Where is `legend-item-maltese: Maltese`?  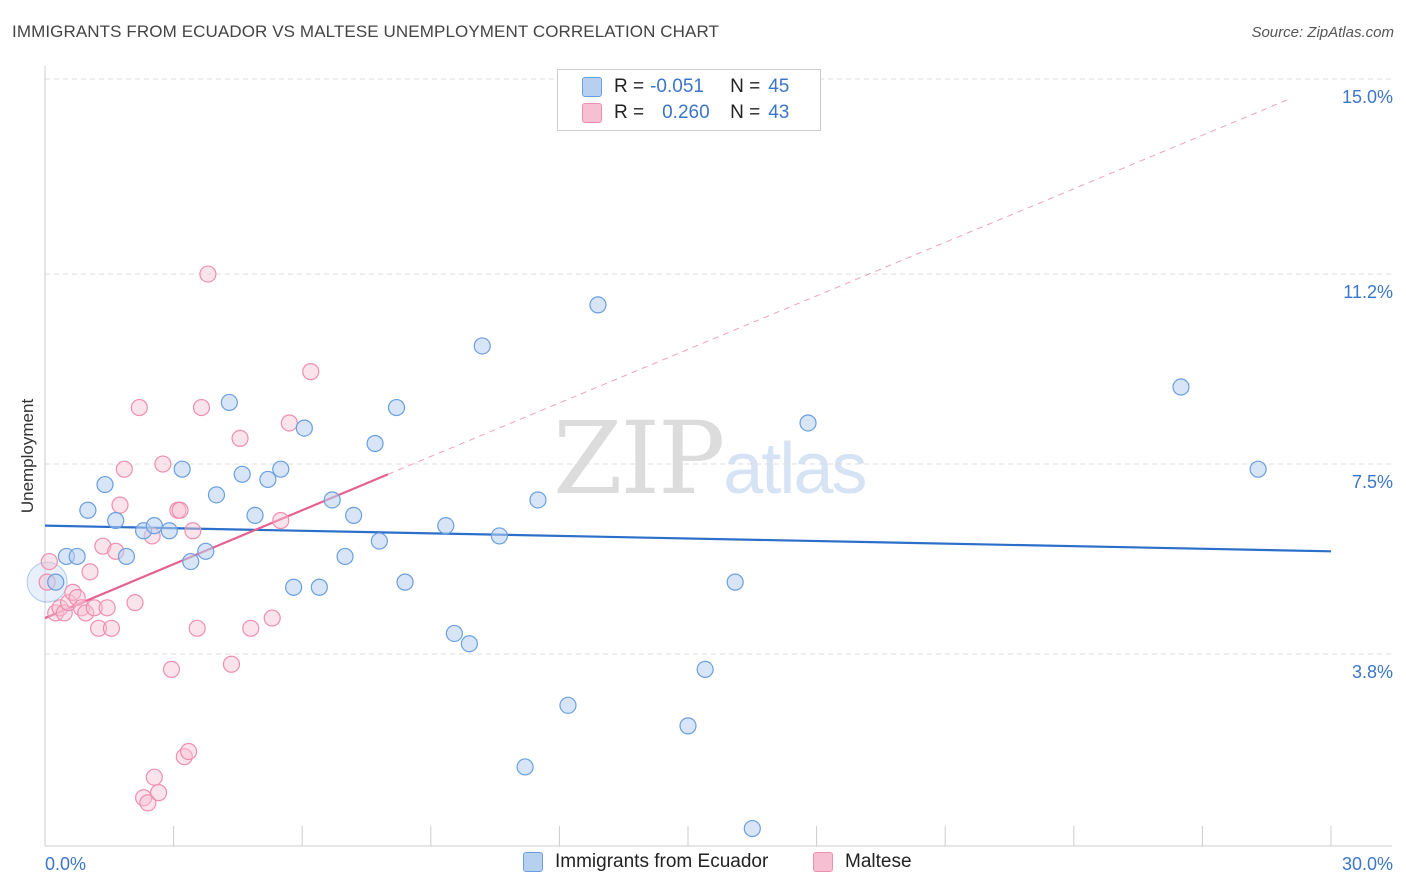 legend-item-maltese: Maltese is located at coordinates (862, 862).